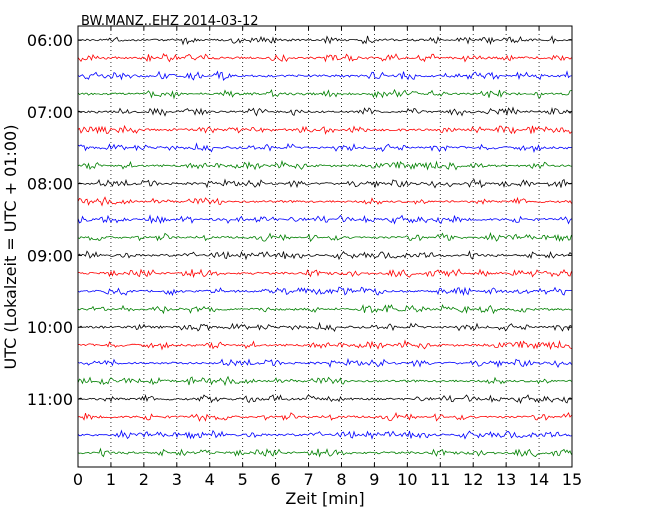 The height and width of the screenshot is (520, 650). I want to click on x-tick-label: 15, so click(572, 479).